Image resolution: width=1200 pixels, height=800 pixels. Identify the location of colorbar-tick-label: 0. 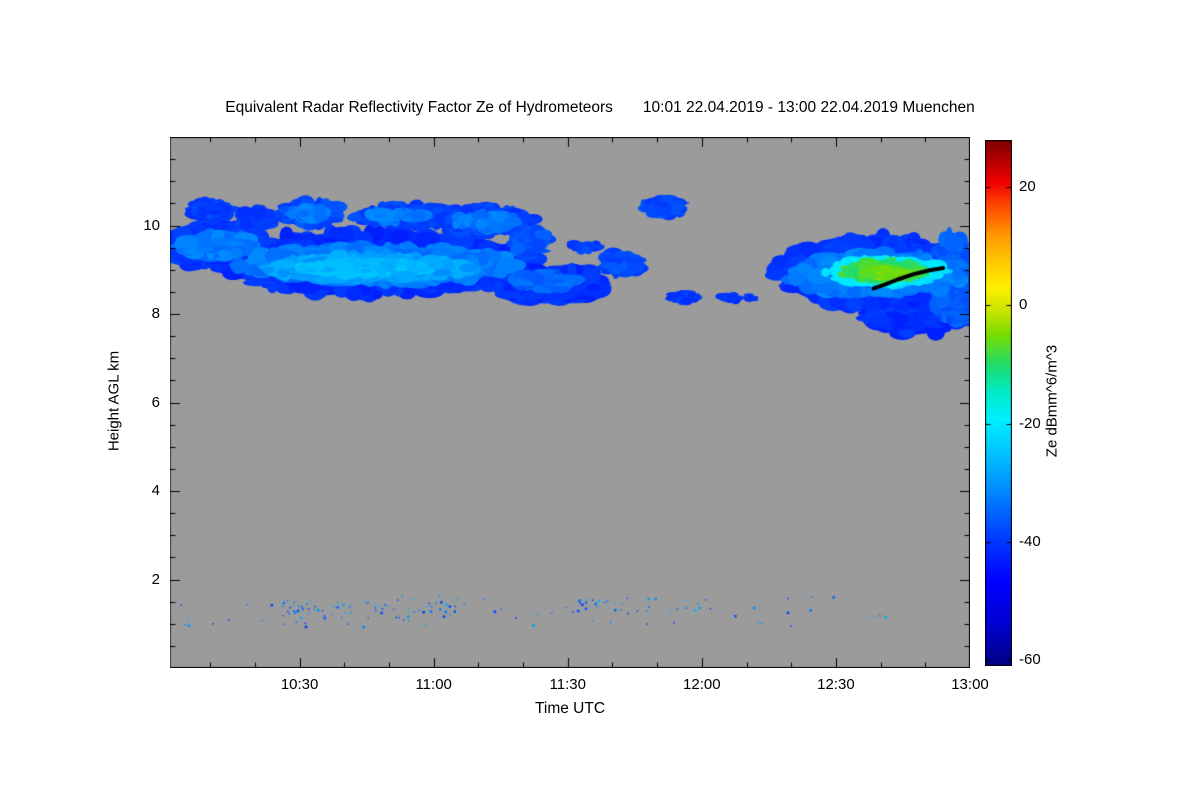
(1023, 305).